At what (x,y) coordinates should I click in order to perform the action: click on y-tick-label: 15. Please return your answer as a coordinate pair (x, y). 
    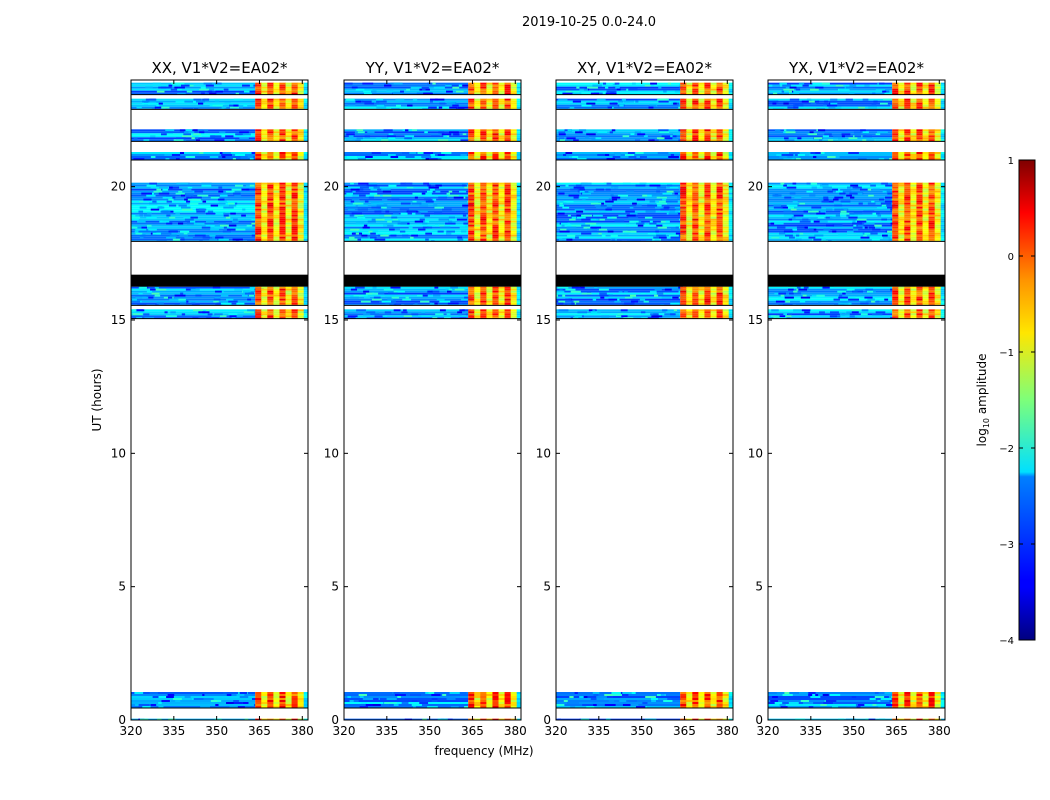
    Looking at the image, I should click on (118, 320).